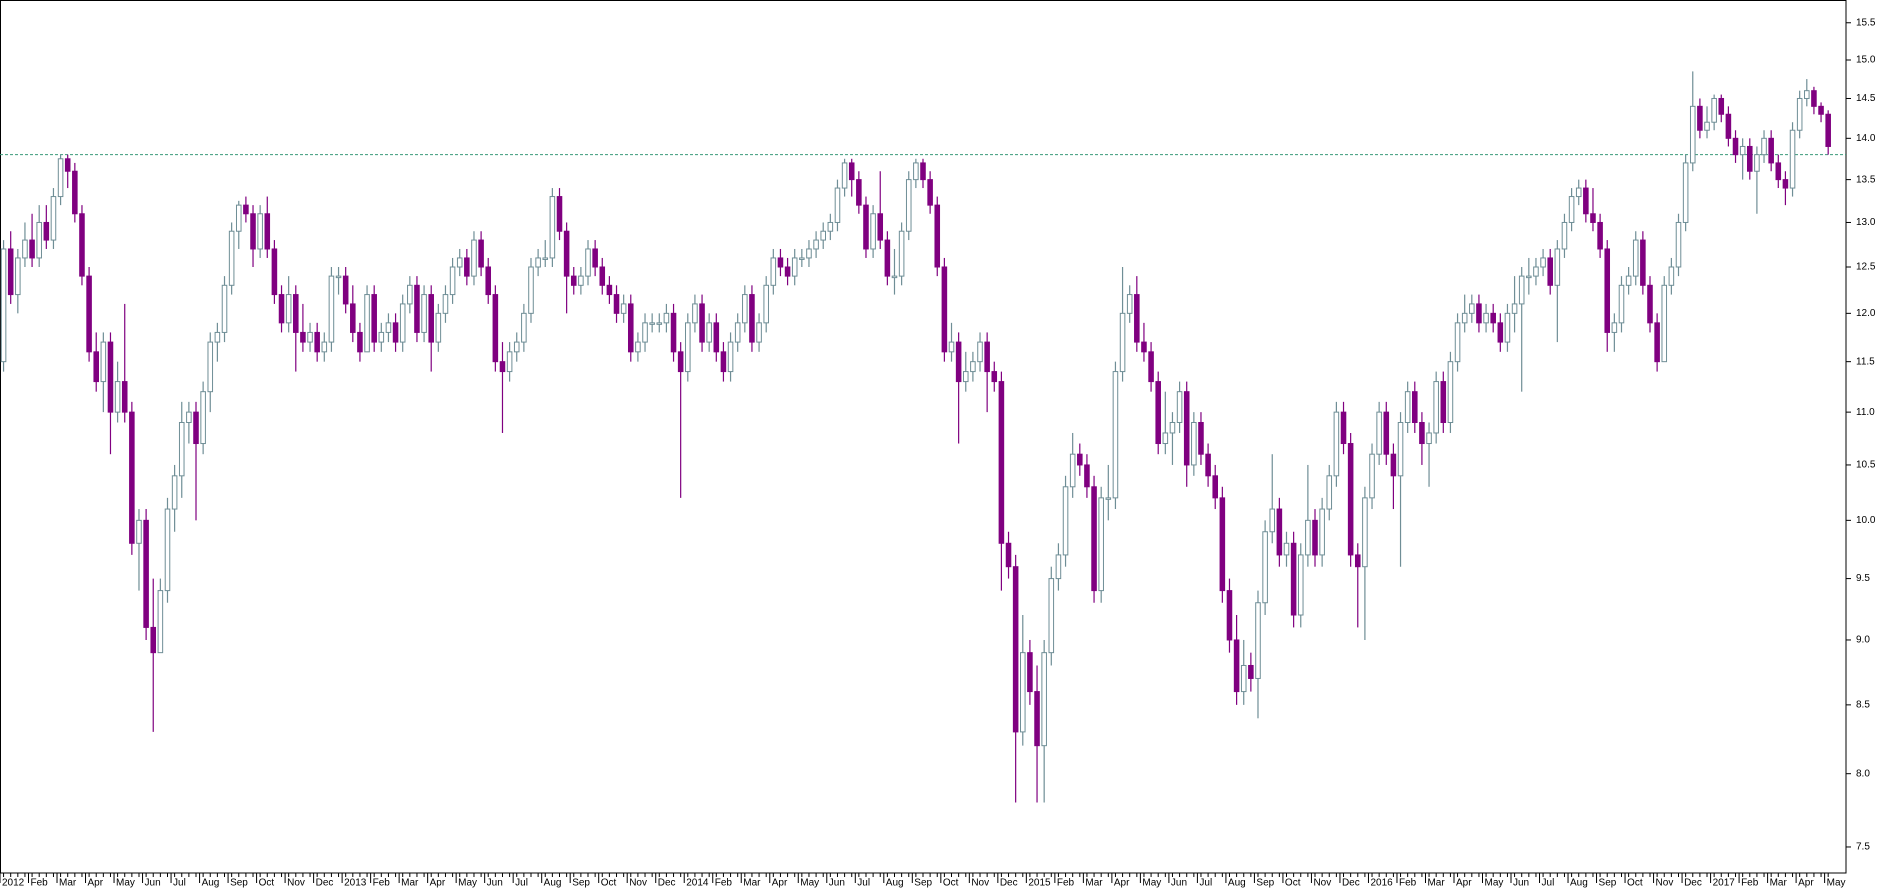  Describe the element at coordinates (667, 883) in the screenshot. I see `x-tick-label: Dec` at that location.